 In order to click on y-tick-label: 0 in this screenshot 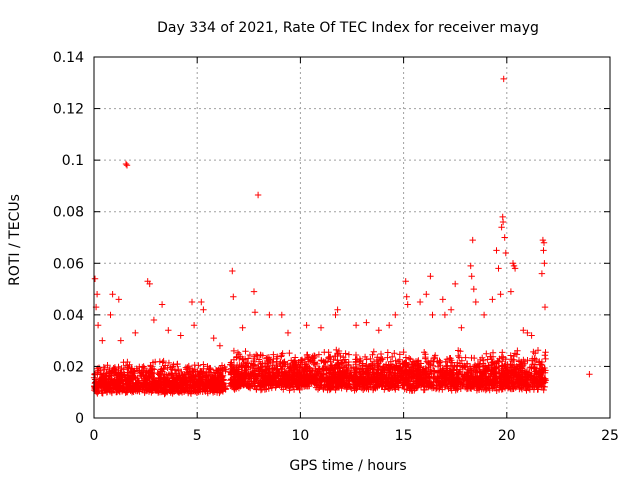, I will do `click(79, 419)`.